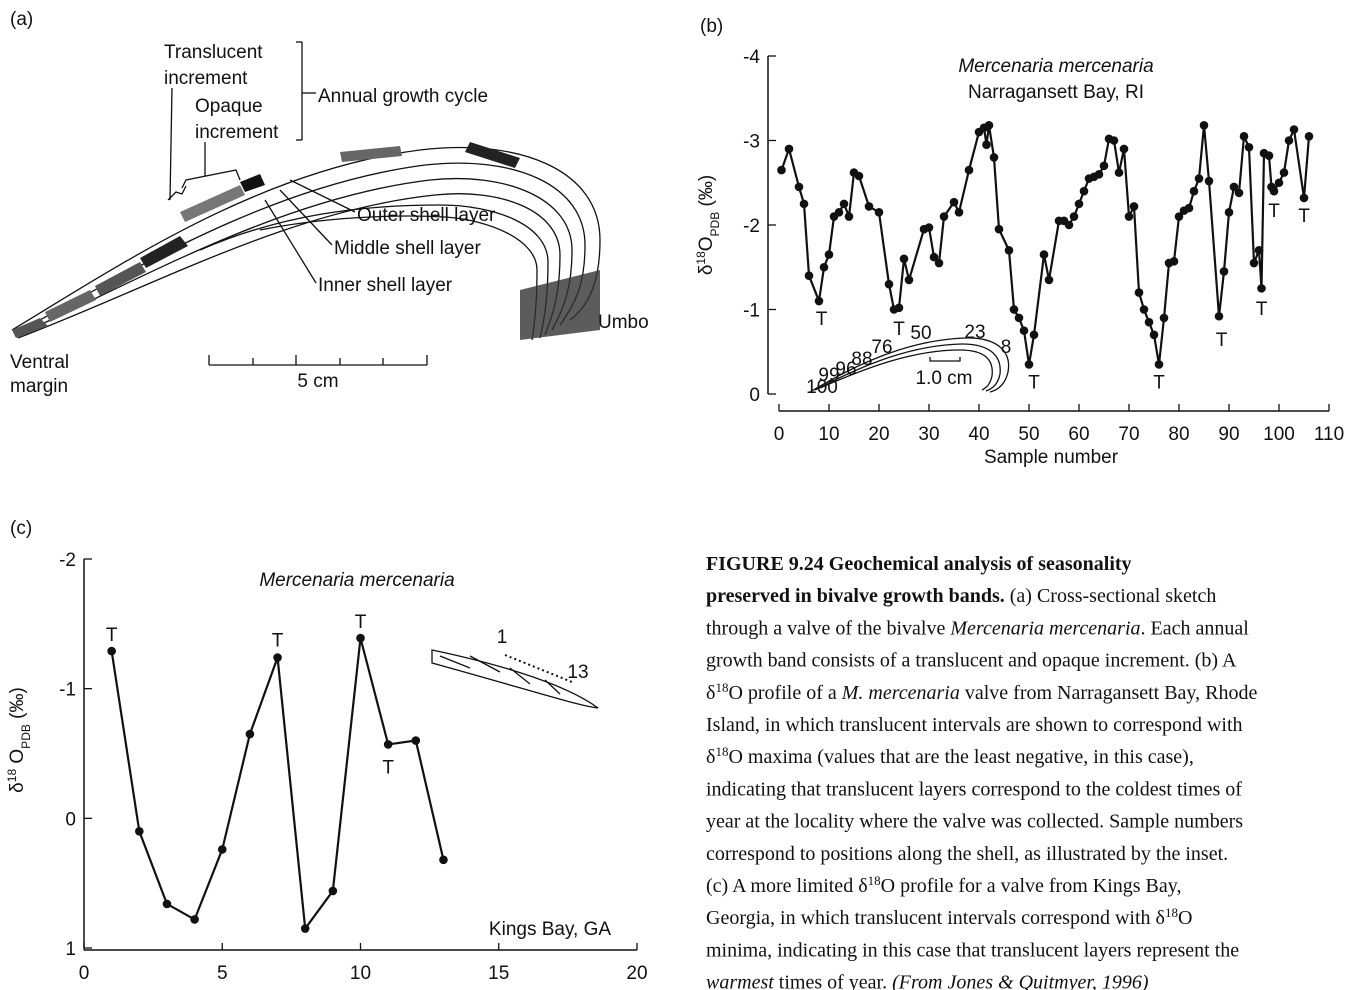  What do you see at coordinates (498, 973) in the screenshot?
I see `x-tick-label: 15` at bounding box center [498, 973].